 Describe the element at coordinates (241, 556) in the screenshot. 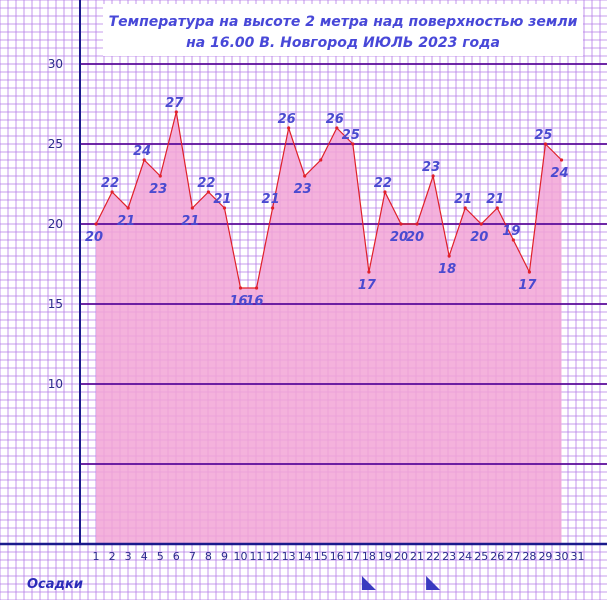

I see `x-tick-label: 10` at that location.